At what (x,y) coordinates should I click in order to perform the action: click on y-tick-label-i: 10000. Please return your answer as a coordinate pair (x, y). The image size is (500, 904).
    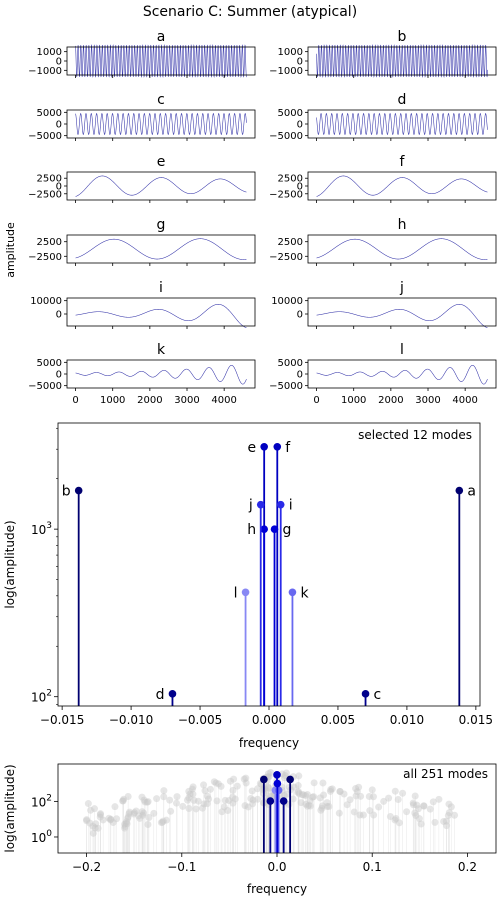
    Looking at the image, I should click on (46, 301).